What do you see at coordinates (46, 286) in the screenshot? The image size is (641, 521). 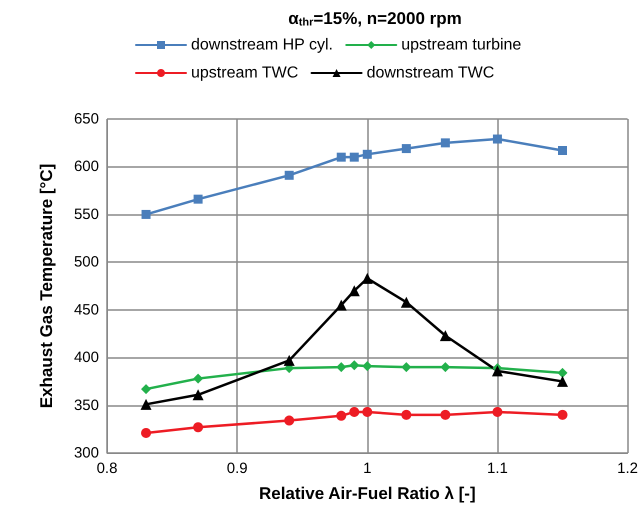 I see `y-axis-title: Exhaust Gas Temperature [°C]` at bounding box center [46, 286].